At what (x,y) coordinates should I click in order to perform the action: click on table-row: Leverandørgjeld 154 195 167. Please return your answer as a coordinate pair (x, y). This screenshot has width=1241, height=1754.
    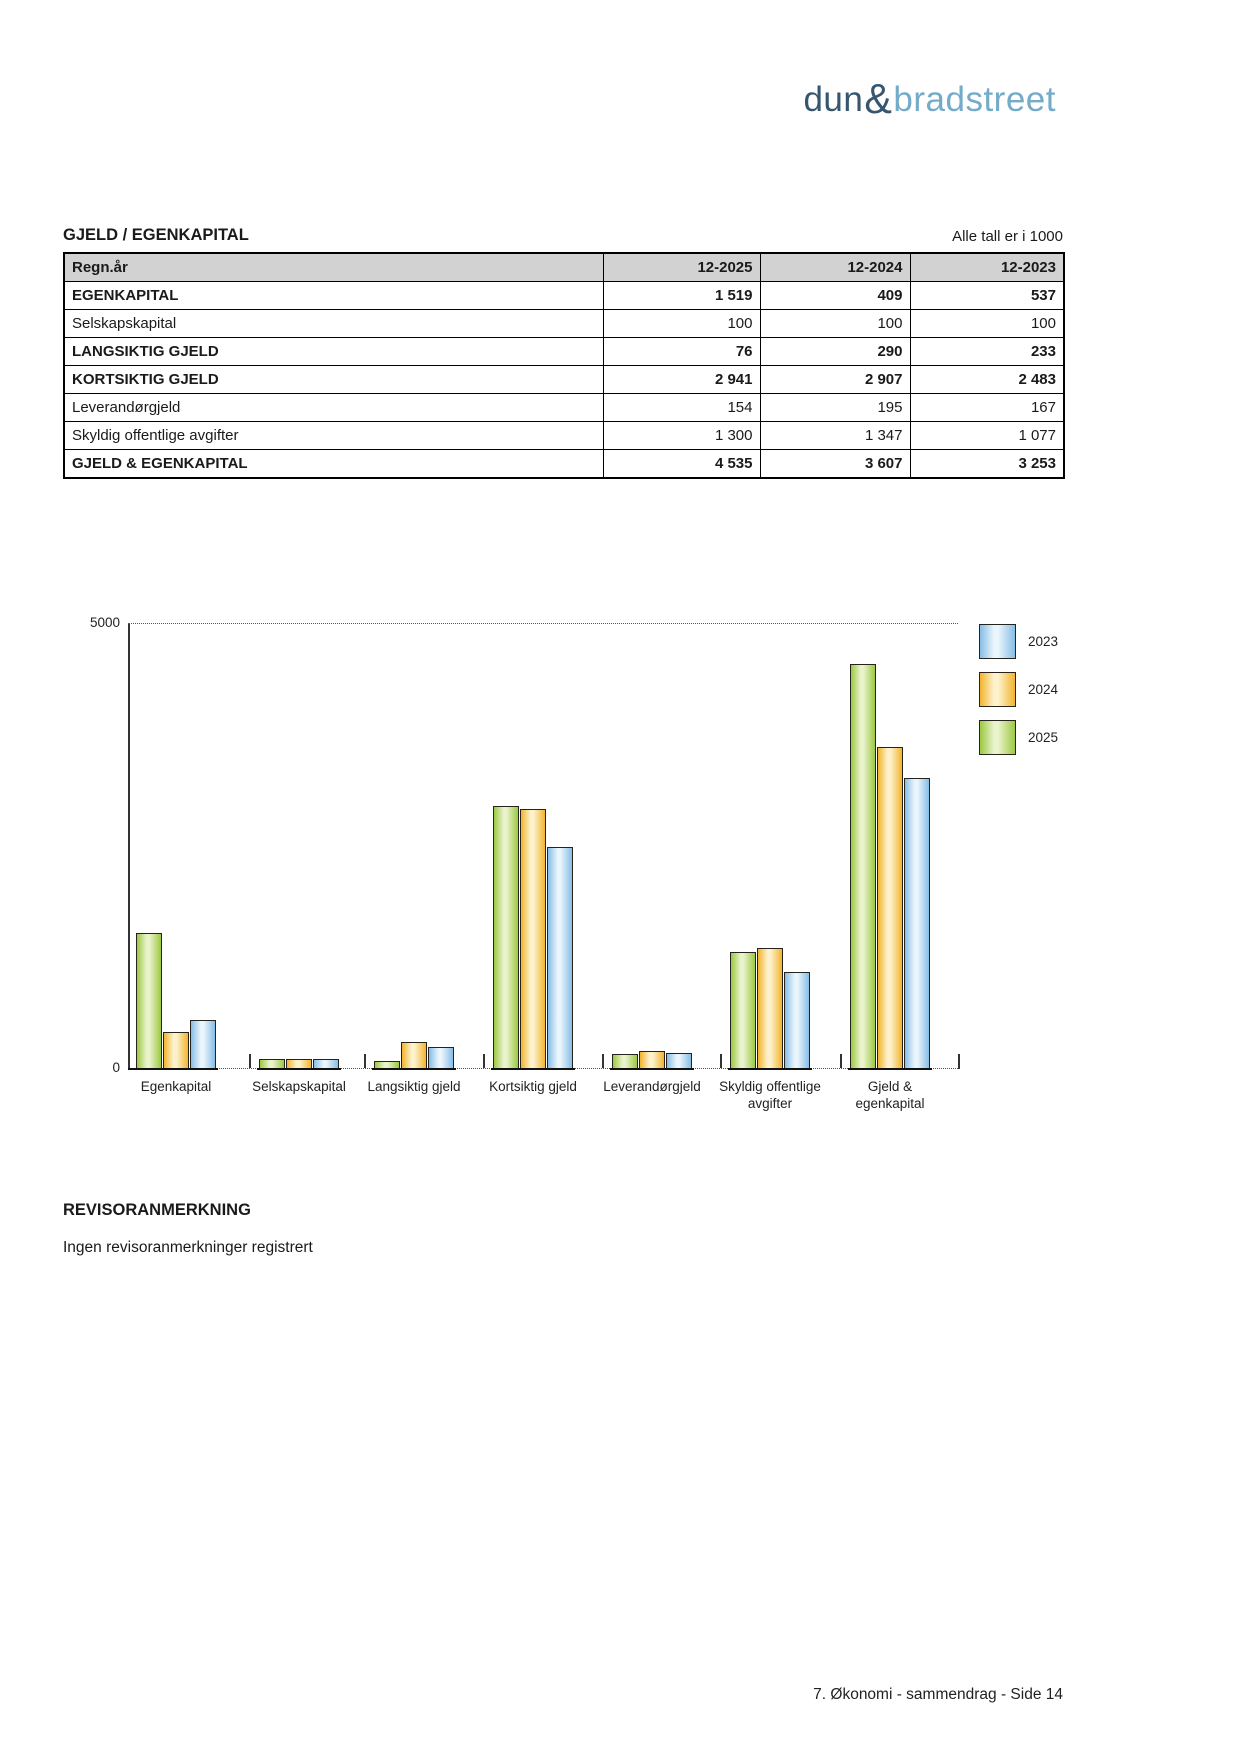
    Looking at the image, I should click on (564, 407).